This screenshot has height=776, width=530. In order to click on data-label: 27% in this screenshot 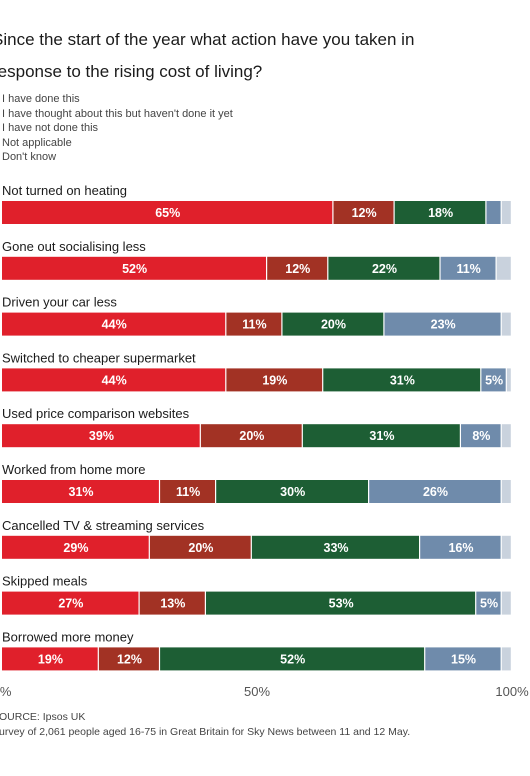, I will do `click(70, 604)`.